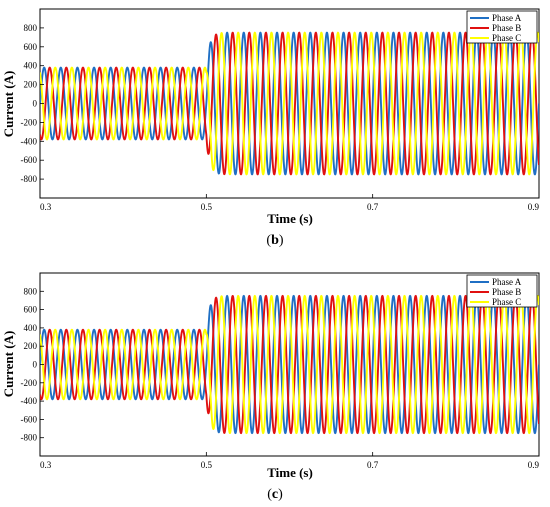 The width and height of the screenshot is (550, 507). Describe the element at coordinates (275, 494) in the screenshot. I see `panel-caption: (c)` at that location.